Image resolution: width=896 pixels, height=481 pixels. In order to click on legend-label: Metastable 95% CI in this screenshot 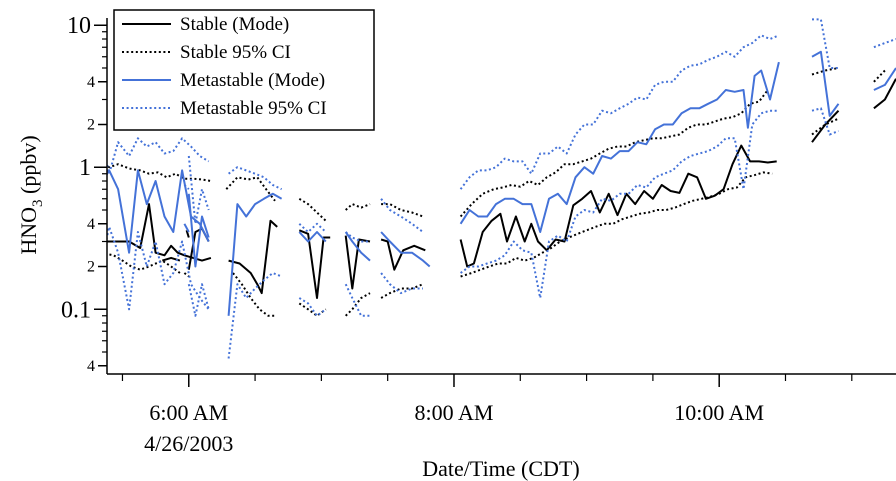, I will do `click(253, 108)`.